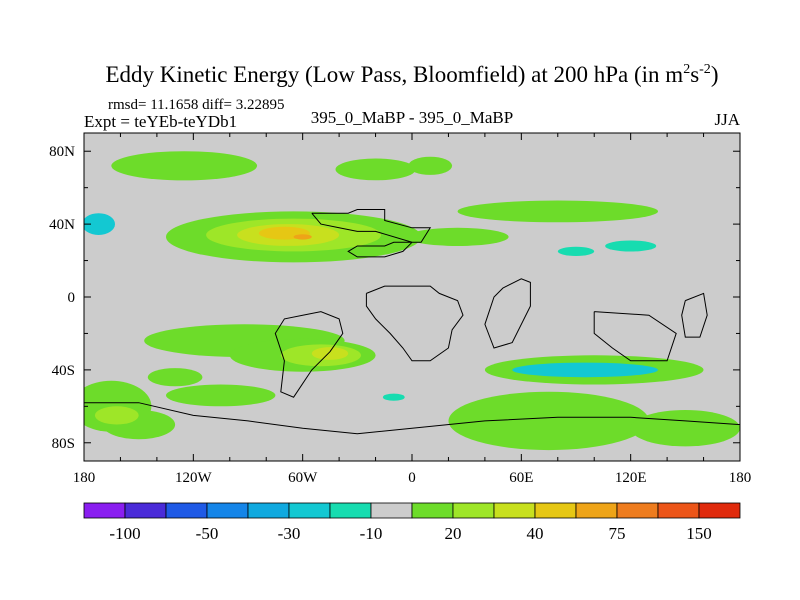  What do you see at coordinates (686, 69) in the screenshot?
I see `title-unit-sup1: 2` at bounding box center [686, 69].